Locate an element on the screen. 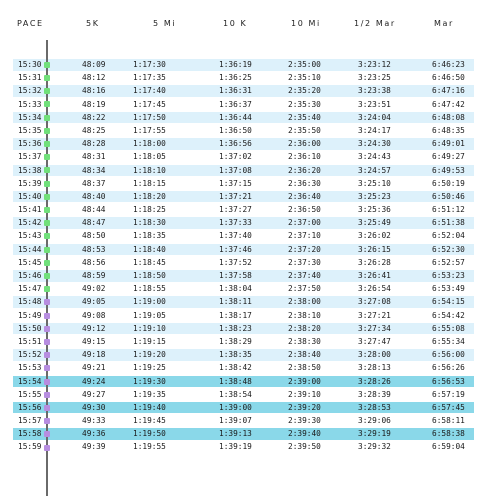 The image size is (480, 502). pace-cell: 15:30 is located at coordinates (30, 64).